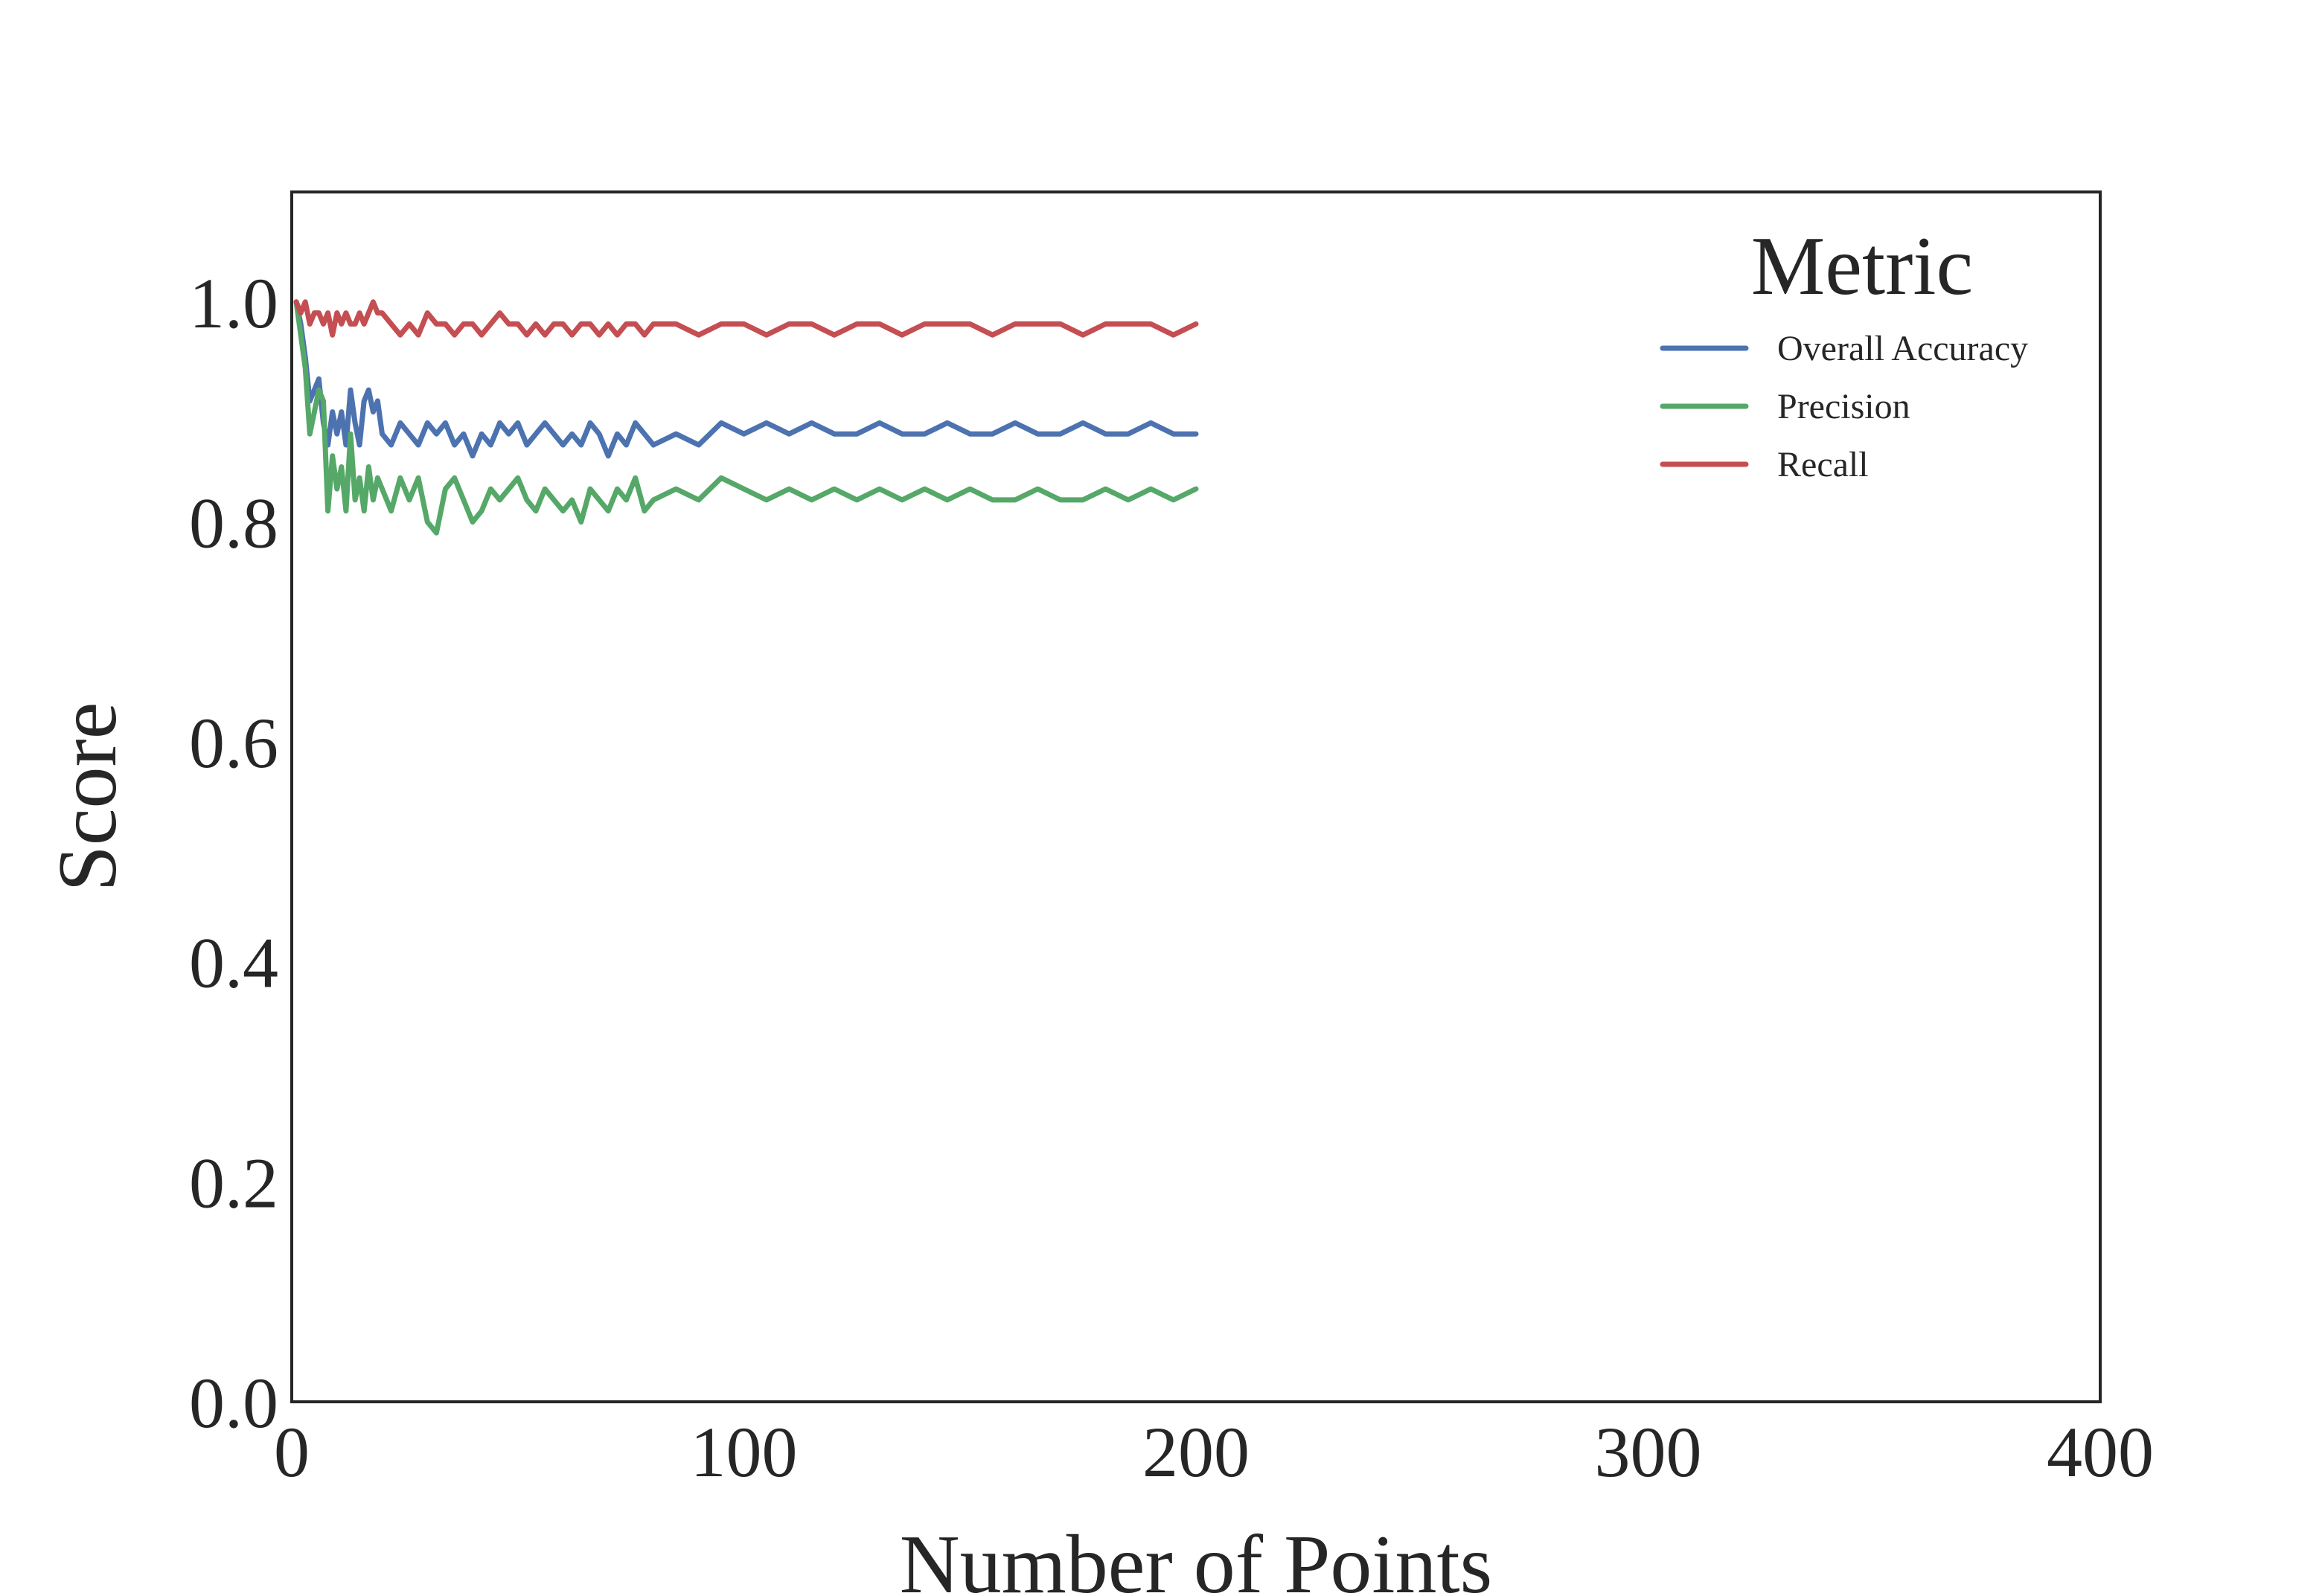 The width and height of the screenshot is (2322, 1596). Describe the element at coordinates (233, 523) in the screenshot. I see `y-tick-label: 0.8` at that location.